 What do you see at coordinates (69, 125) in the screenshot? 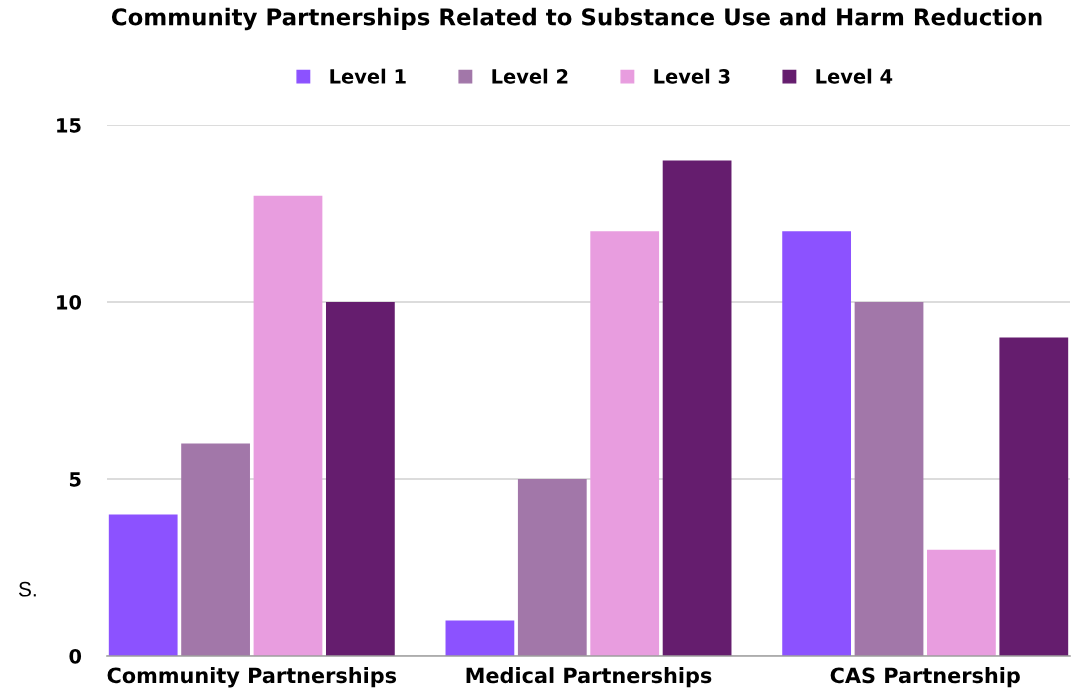
I see `y-tick-label: 15` at bounding box center [69, 125].